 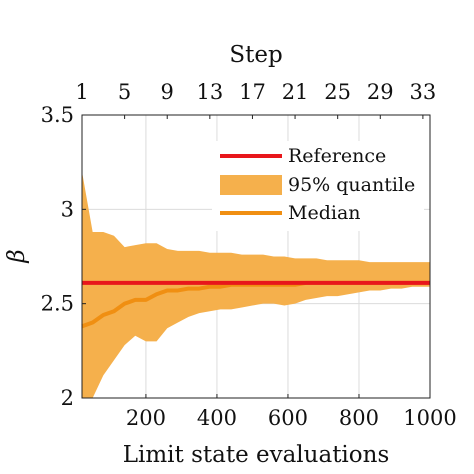 I want to click on top-tick-label: 1, so click(x=81, y=92).